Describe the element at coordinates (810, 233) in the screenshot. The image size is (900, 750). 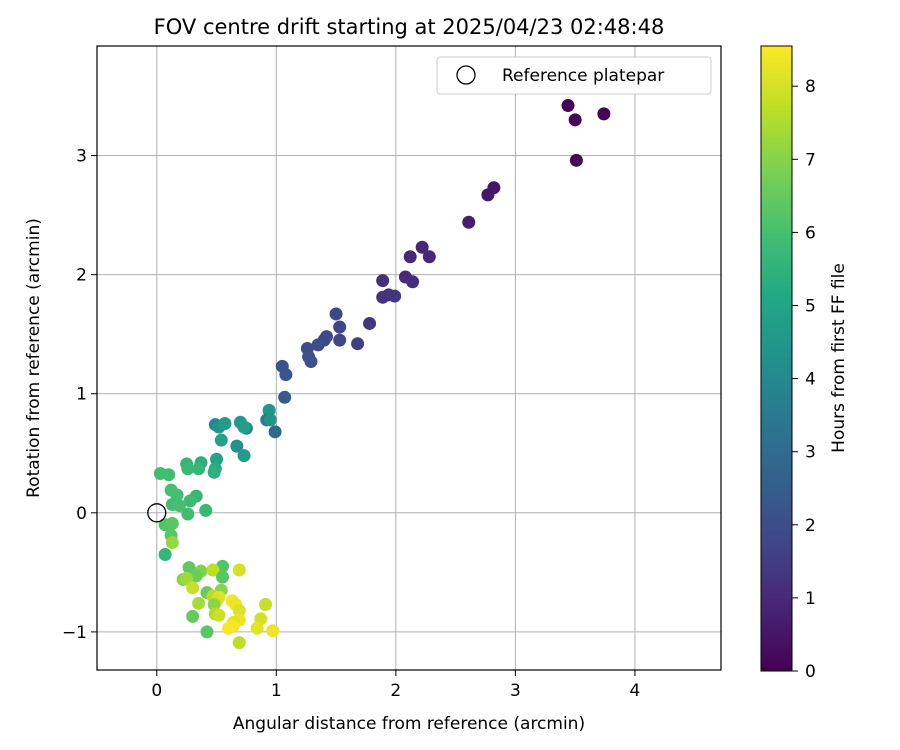
I see `colorbar-tick-label: 6` at that location.